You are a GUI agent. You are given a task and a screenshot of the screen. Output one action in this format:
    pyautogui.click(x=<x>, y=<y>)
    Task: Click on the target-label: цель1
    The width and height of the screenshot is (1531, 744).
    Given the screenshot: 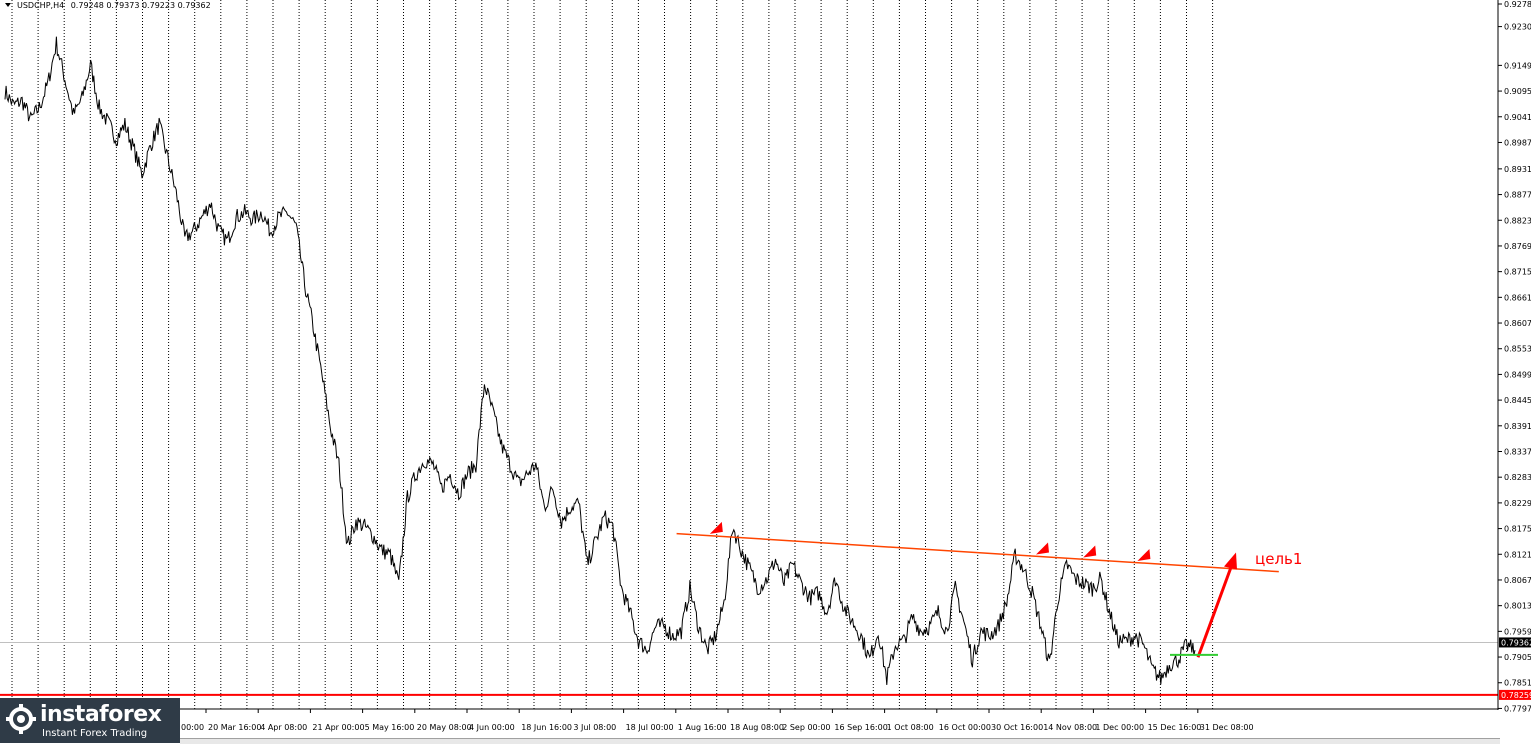 What is the action you would take?
    pyautogui.click(x=1278, y=559)
    